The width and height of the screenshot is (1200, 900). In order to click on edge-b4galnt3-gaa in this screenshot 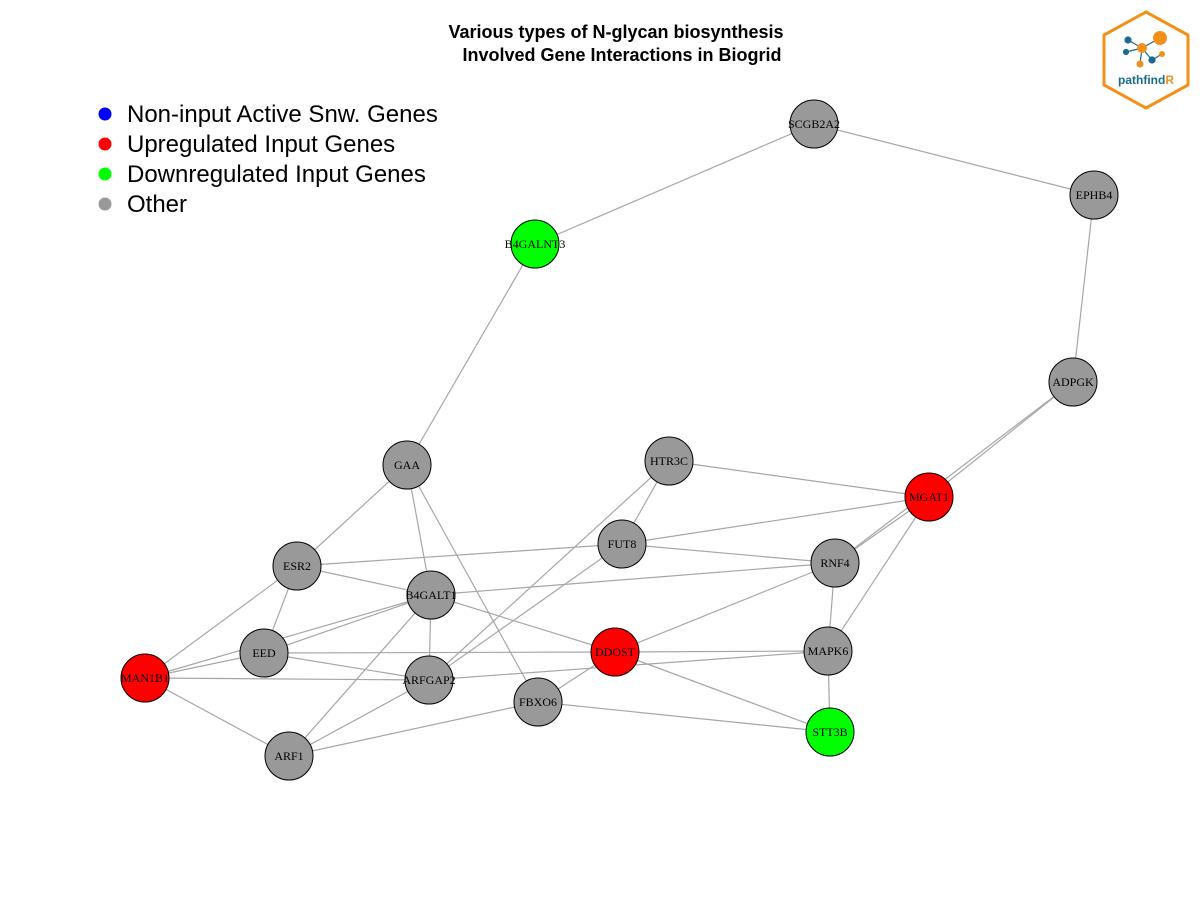, I will do `click(471, 354)`.